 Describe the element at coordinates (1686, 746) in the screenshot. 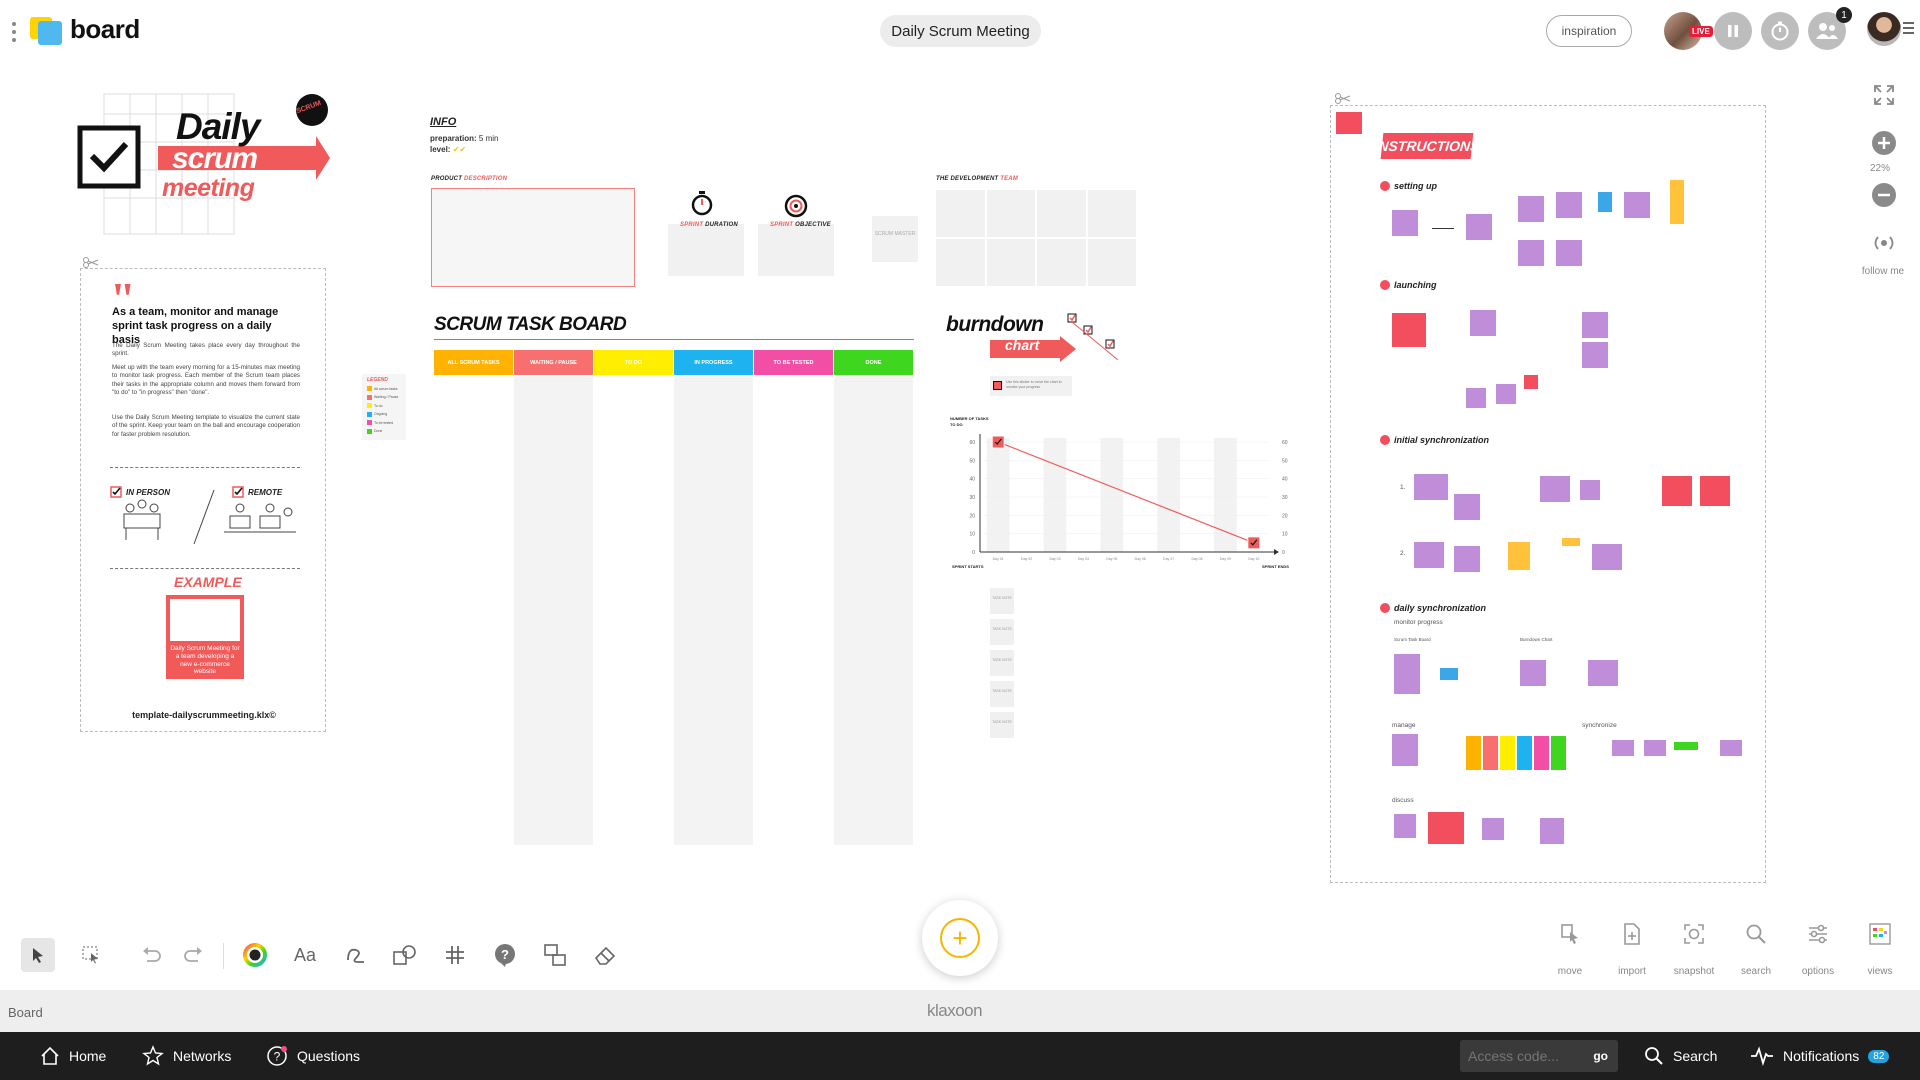

I see `green-note` at that location.